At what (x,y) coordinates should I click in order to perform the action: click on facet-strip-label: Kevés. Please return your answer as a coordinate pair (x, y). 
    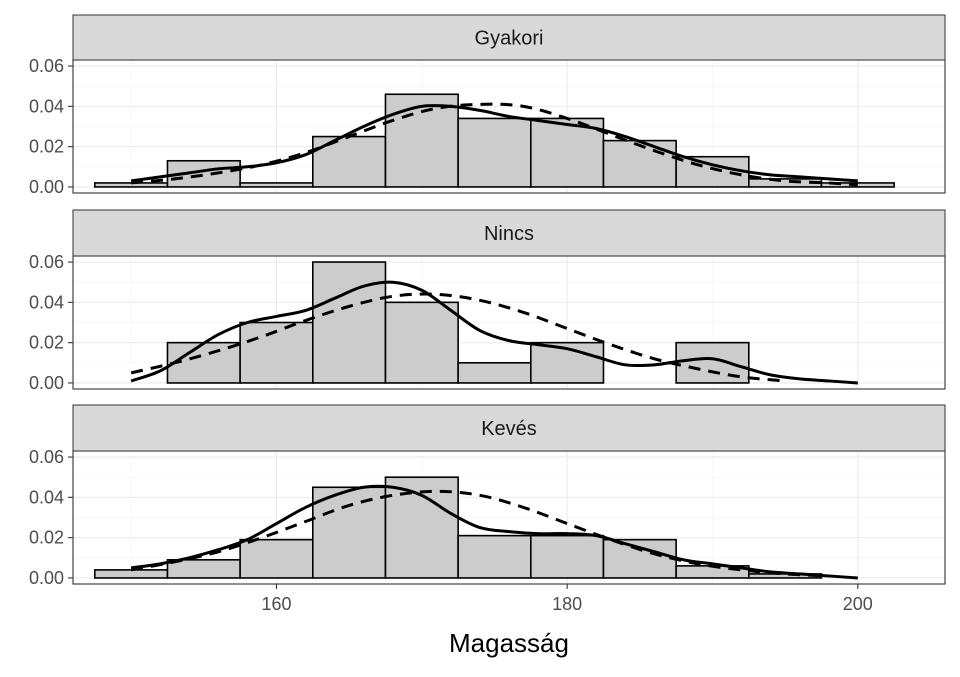
    Looking at the image, I should click on (509, 429).